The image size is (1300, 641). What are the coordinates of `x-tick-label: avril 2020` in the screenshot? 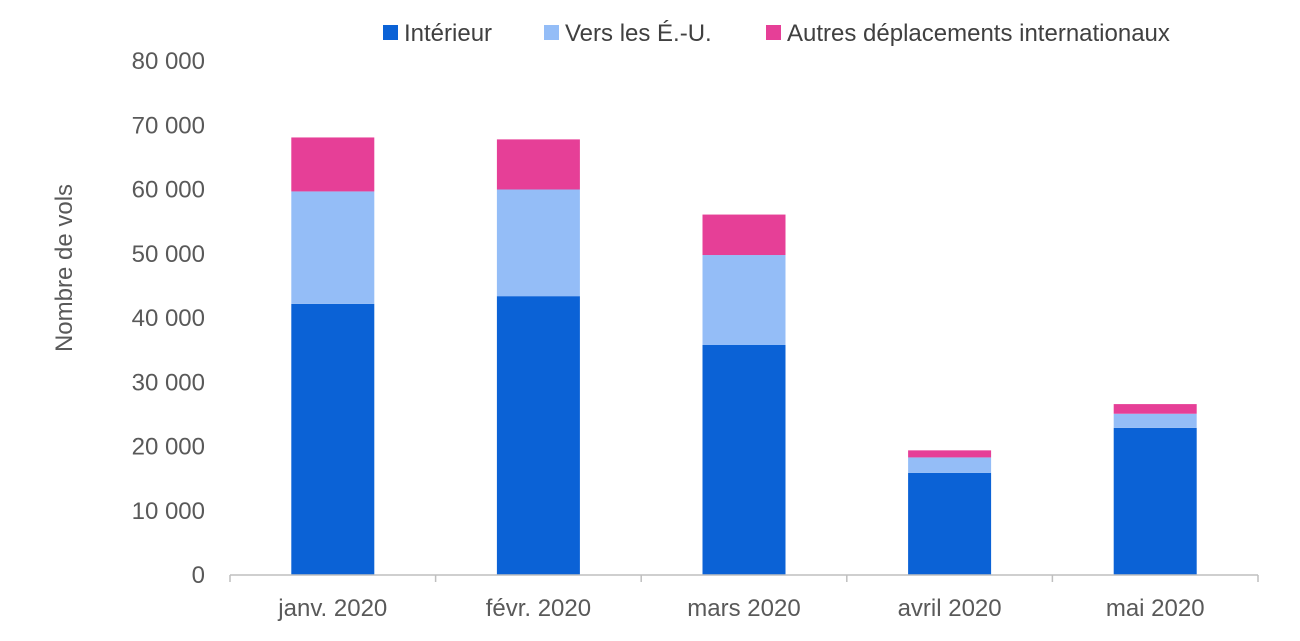 It's located at (950, 608).